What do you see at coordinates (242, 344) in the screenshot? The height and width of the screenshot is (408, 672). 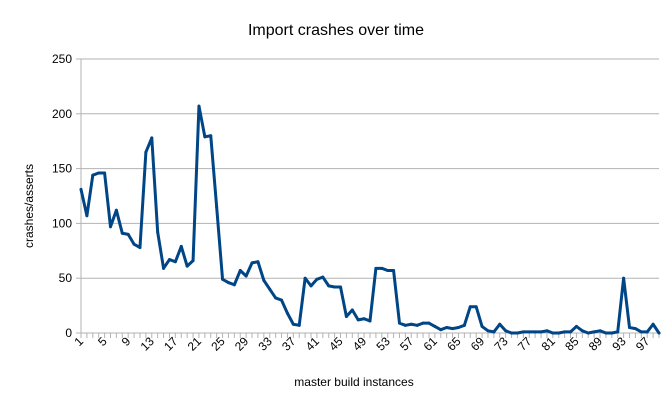 I see `x-tick-label: 29` at bounding box center [242, 344].